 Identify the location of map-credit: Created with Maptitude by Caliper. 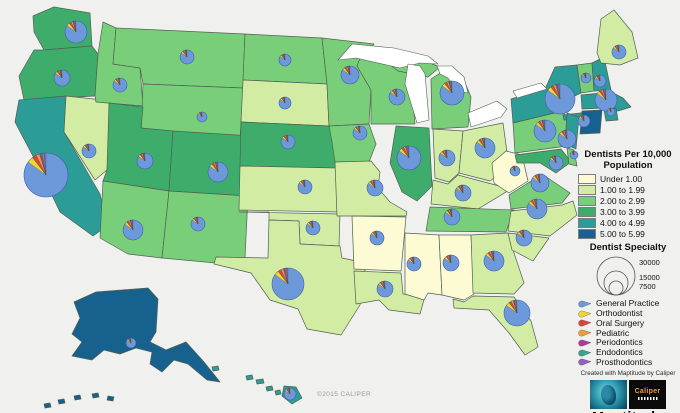
(628, 373).